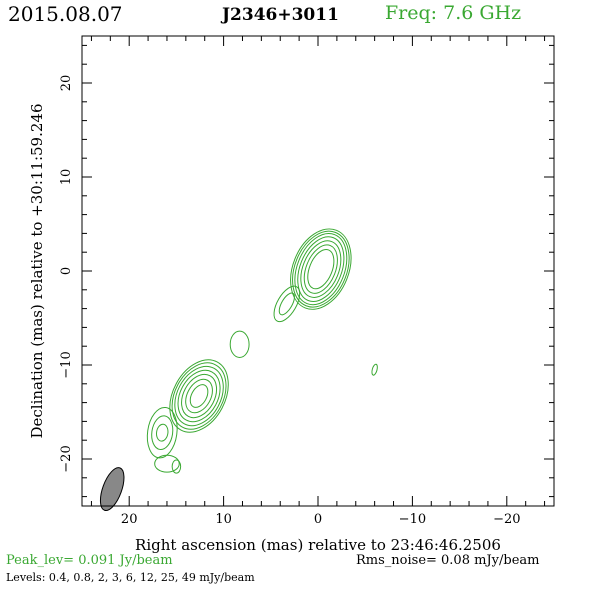  I want to click on y-tick-label: −10, so click(66, 364).